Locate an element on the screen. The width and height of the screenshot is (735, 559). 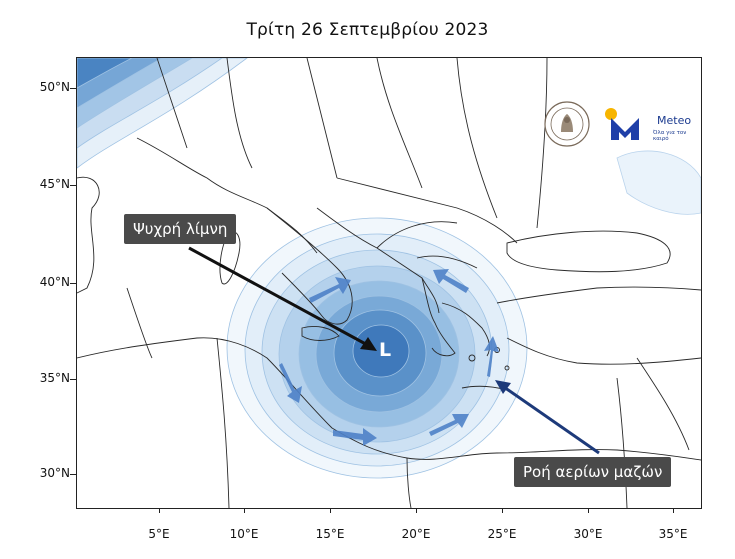
cold-pool-pointer is located at coordinates (281, 298).